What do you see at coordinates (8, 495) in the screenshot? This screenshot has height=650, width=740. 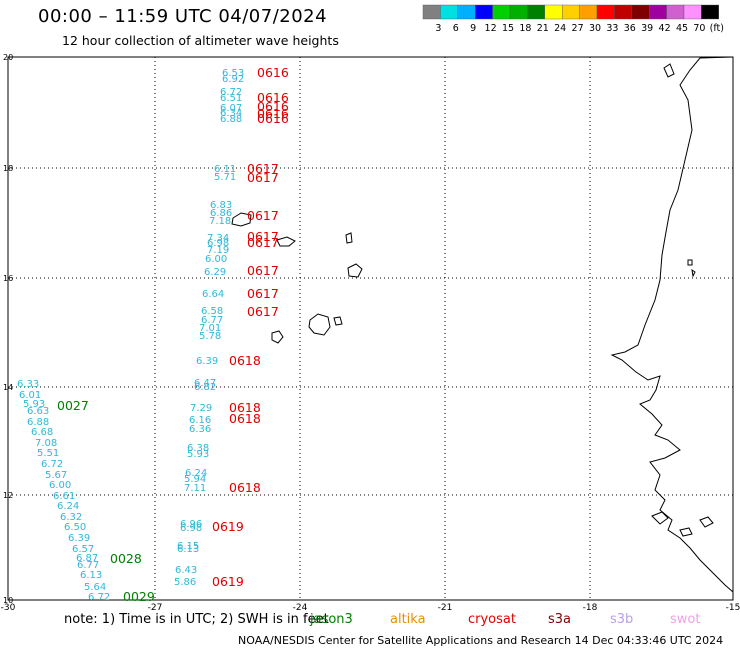 I see `lat-tick-label: 12` at bounding box center [8, 495].